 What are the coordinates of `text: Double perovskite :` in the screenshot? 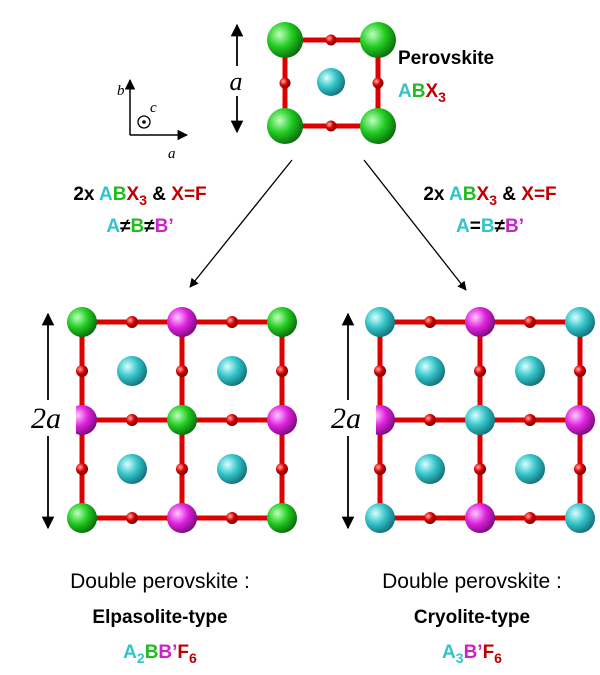 It's located at (160, 581).